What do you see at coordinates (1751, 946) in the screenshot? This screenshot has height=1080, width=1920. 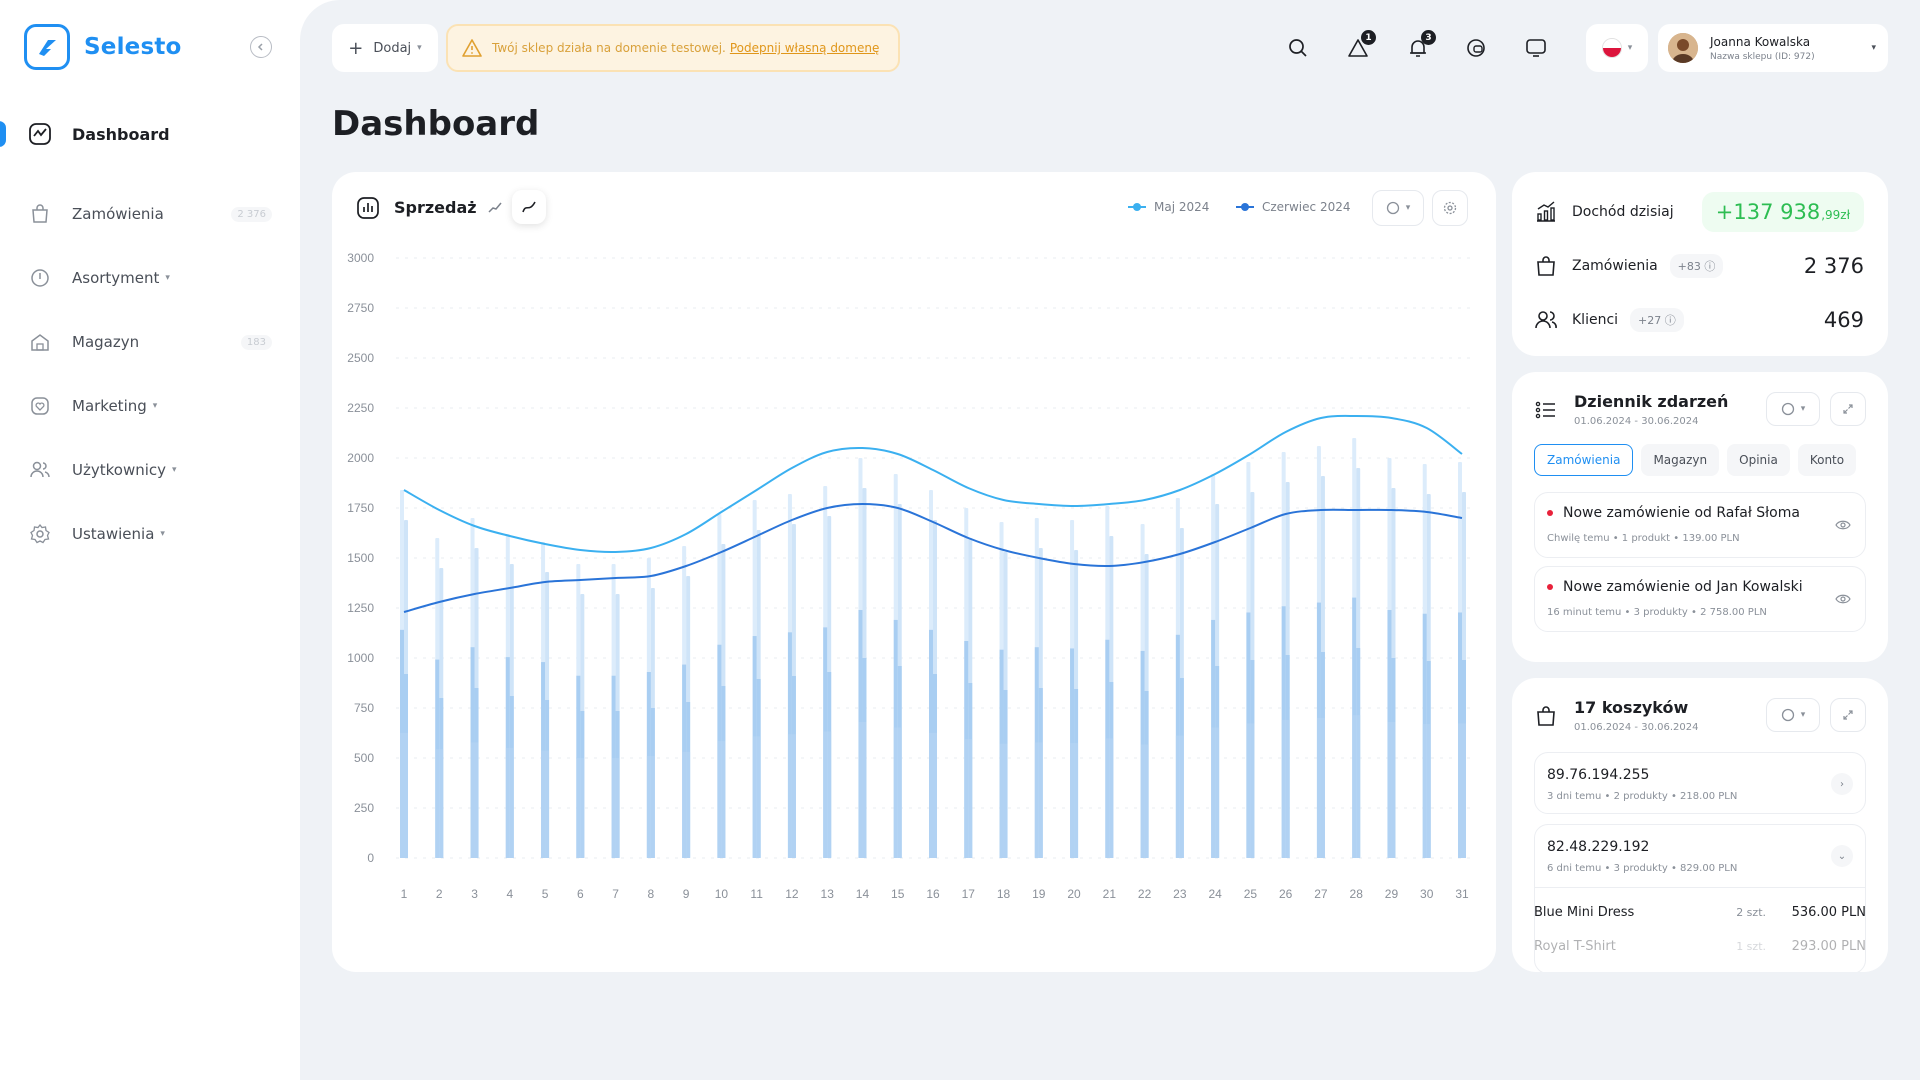 I see `product-qty: 1 szt.` at bounding box center [1751, 946].